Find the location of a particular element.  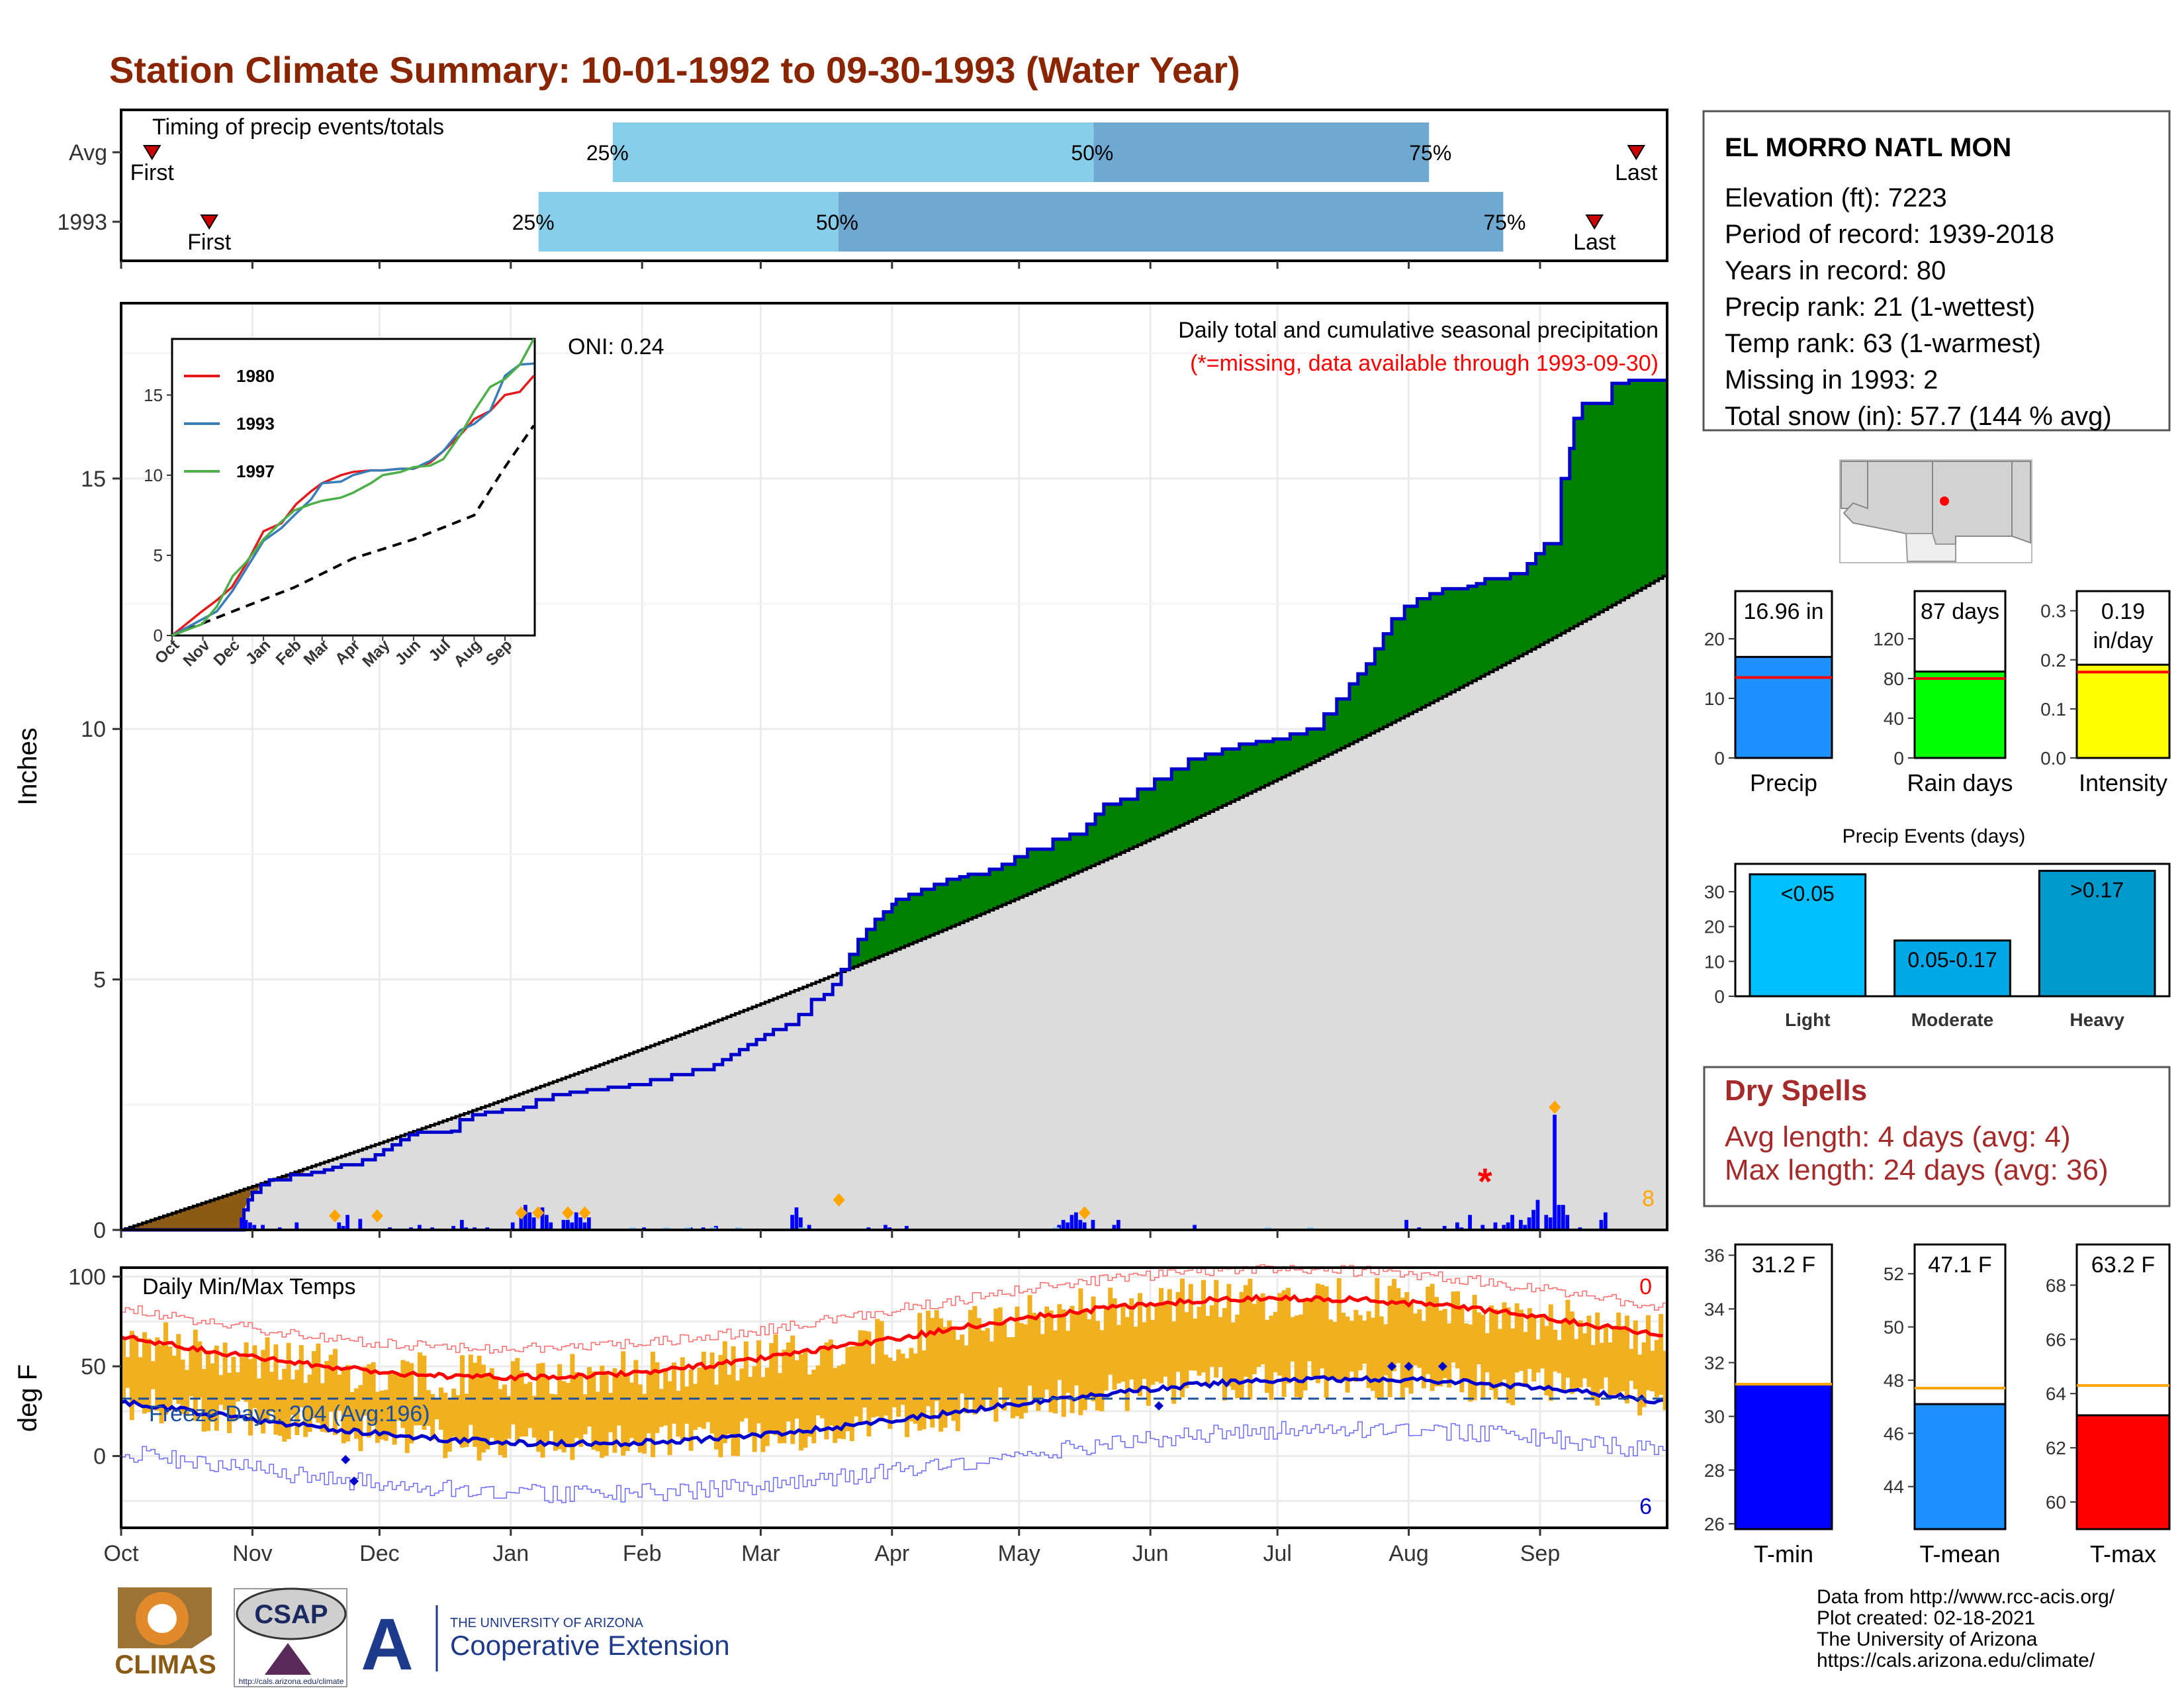

summary-value-label-2: in/day is located at coordinates (2123, 640).